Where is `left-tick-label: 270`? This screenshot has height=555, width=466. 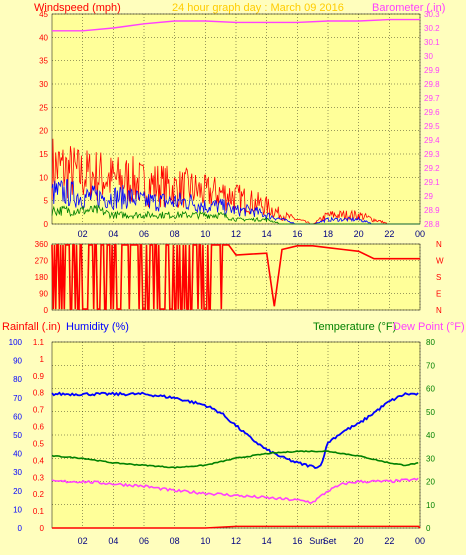 left-tick-label: 270 is located at coordinates (42, 261).